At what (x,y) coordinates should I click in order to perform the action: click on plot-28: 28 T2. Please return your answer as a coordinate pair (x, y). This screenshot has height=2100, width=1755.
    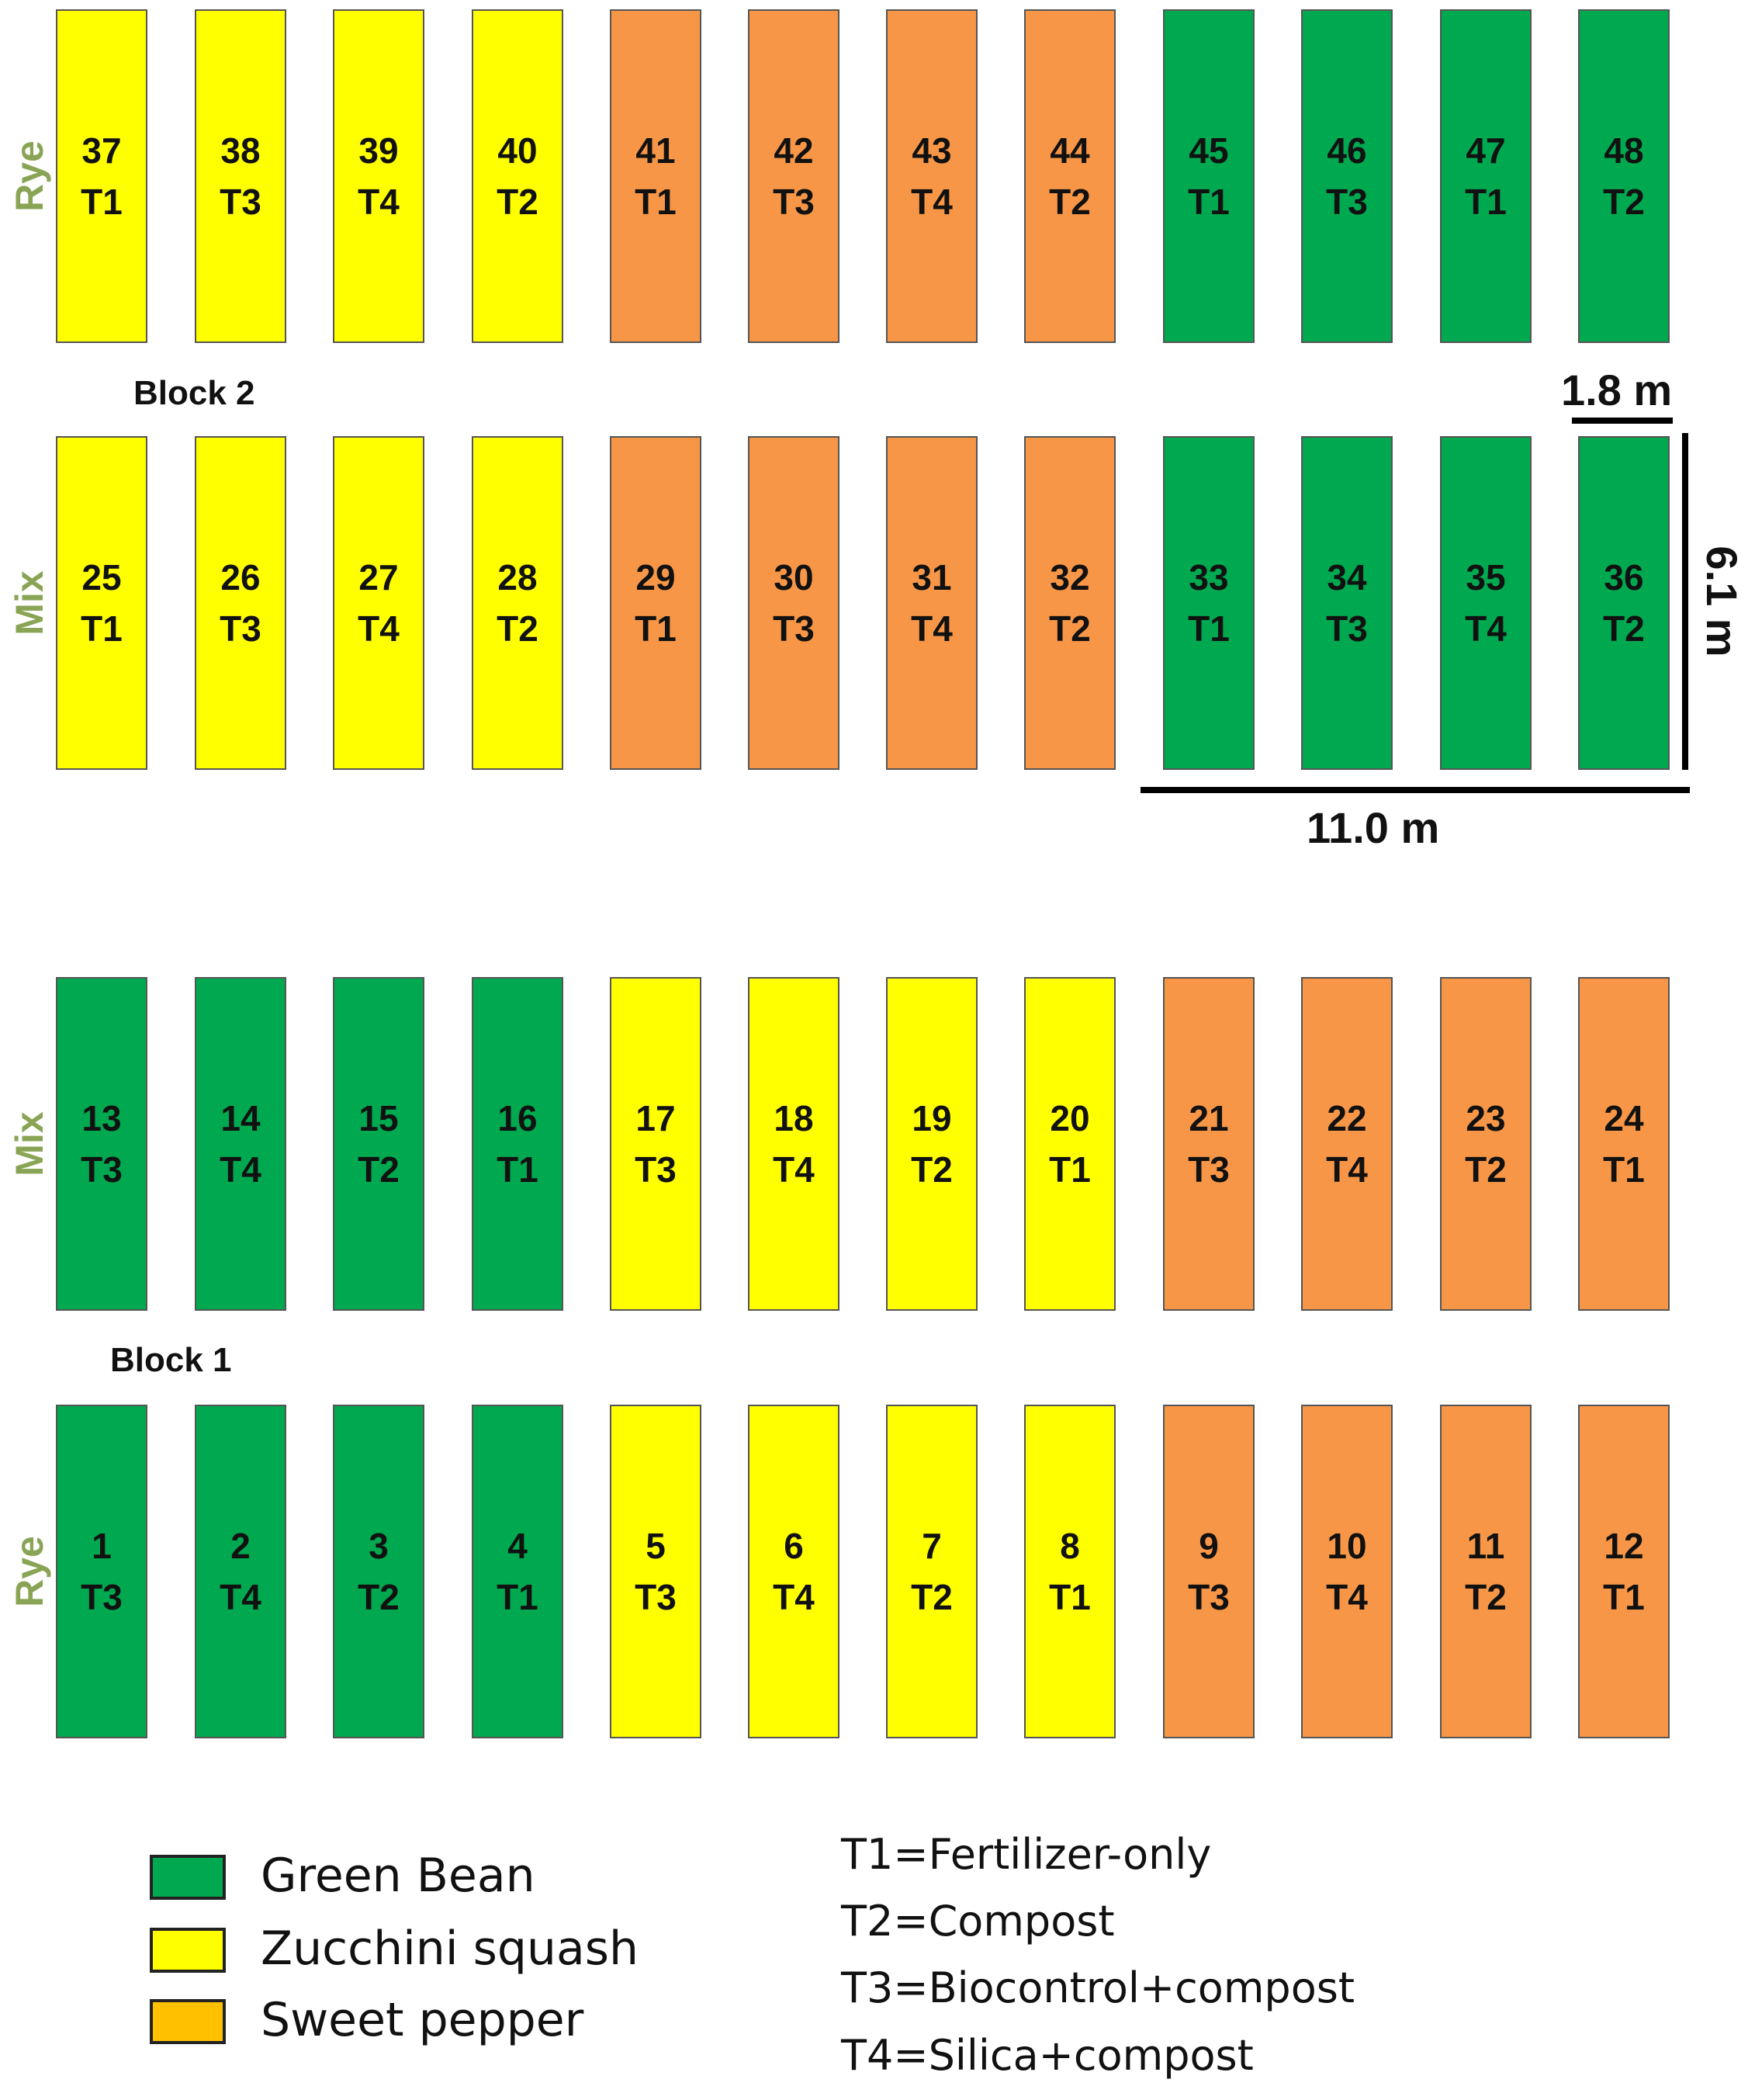
    Looking at the image, I should click on (517, 603).